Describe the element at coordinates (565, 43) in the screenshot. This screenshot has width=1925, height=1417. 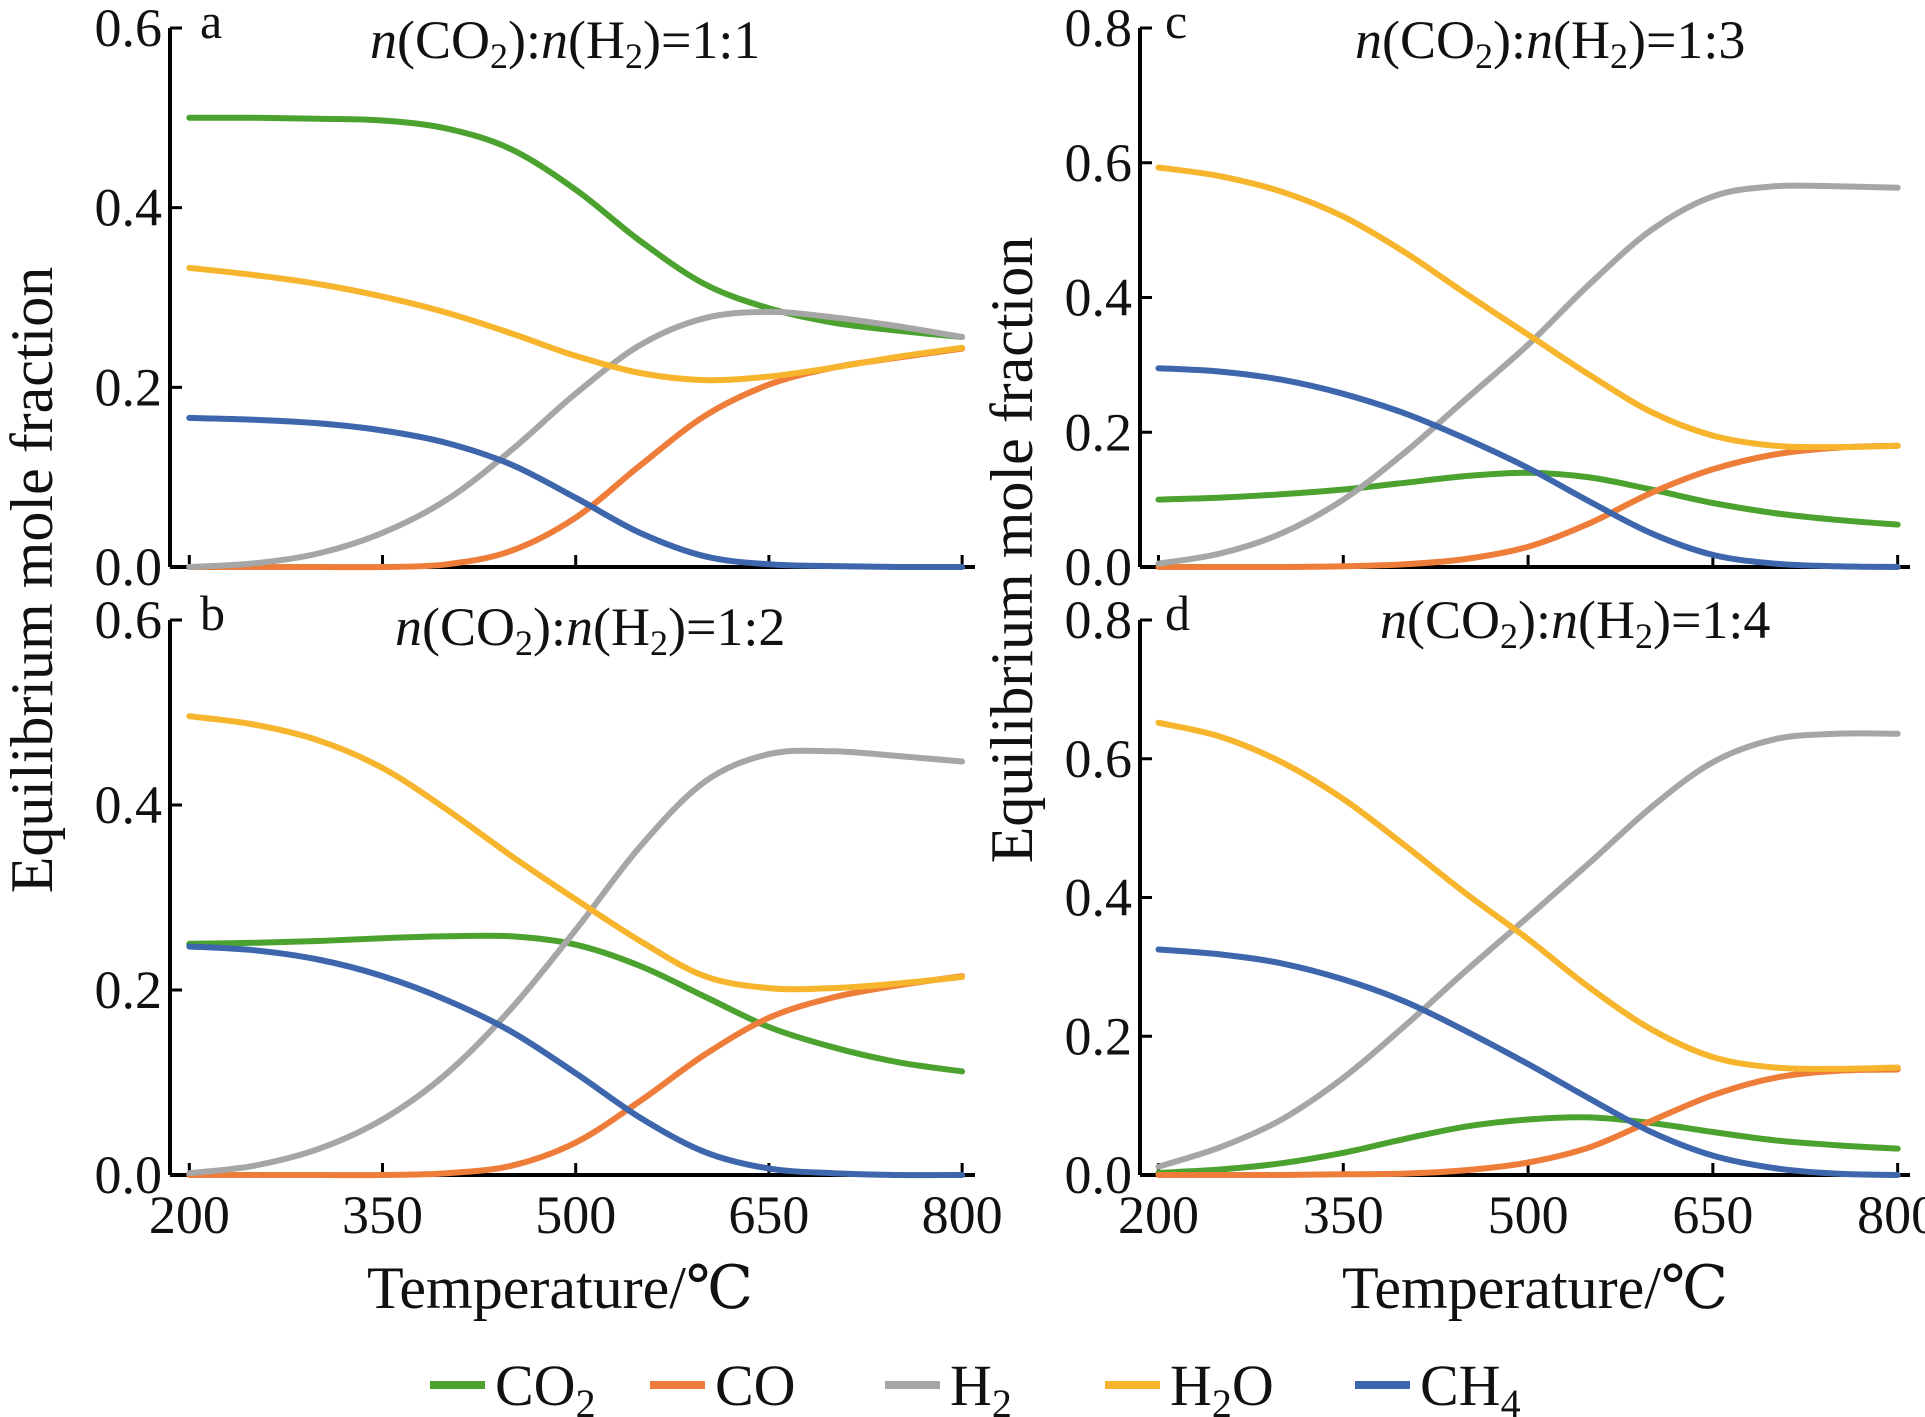
I see `panel-ratio-title: n(CO2):n(H2)=1:1` at that location.